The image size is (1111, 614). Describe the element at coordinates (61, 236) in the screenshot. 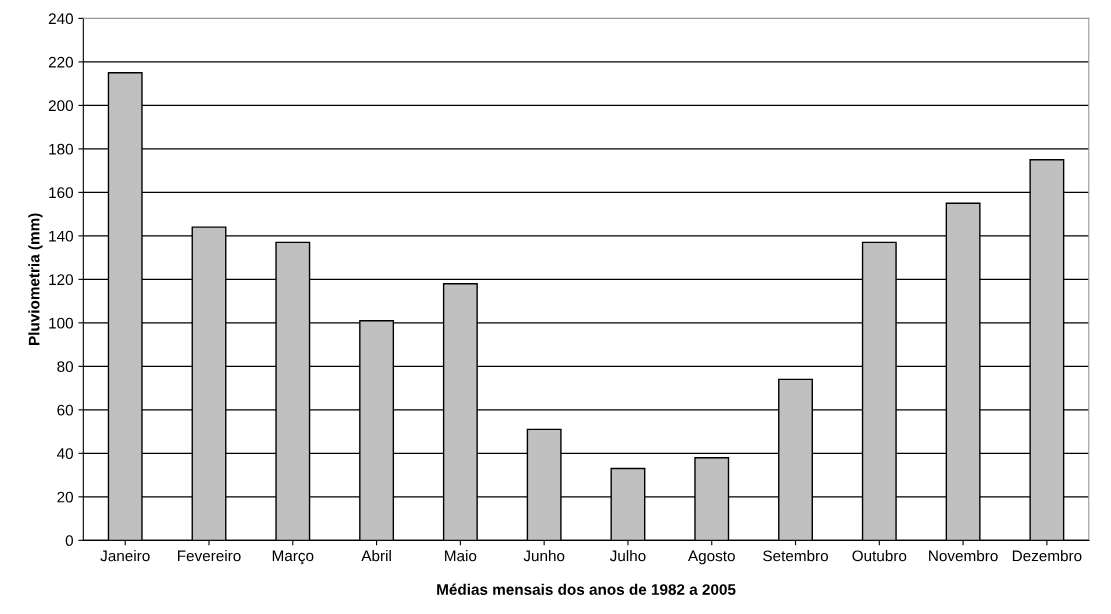

I see `y-tick-label: 140` at that location.